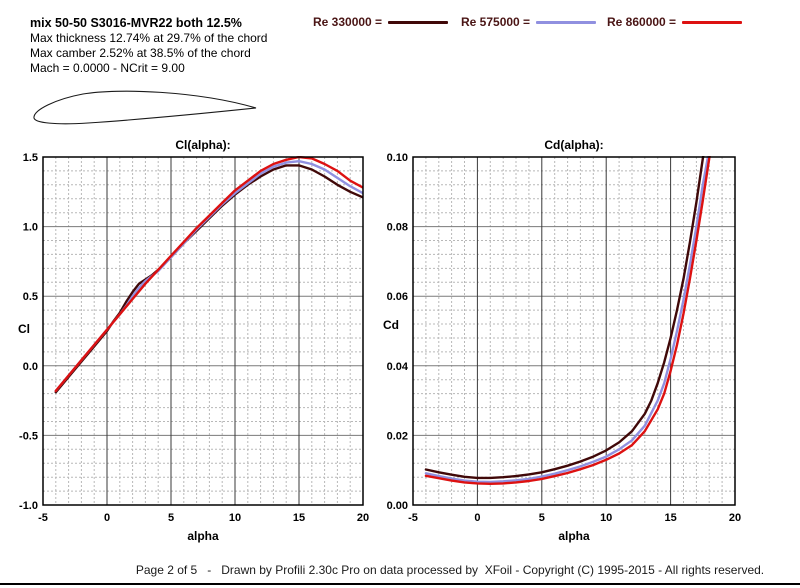  I want to click on chart-1-y-tick-label: 0.02, so click(397, 436).